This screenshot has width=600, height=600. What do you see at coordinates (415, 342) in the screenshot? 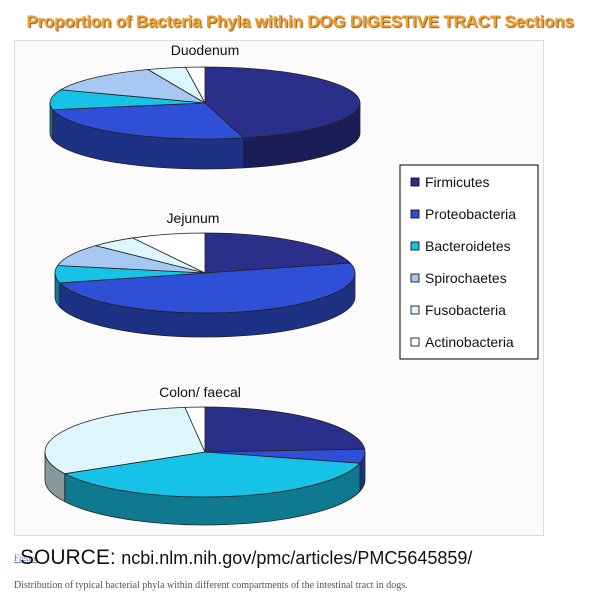
I see `legend-swatch-actinobacteria` at bounding box center [415, 342].